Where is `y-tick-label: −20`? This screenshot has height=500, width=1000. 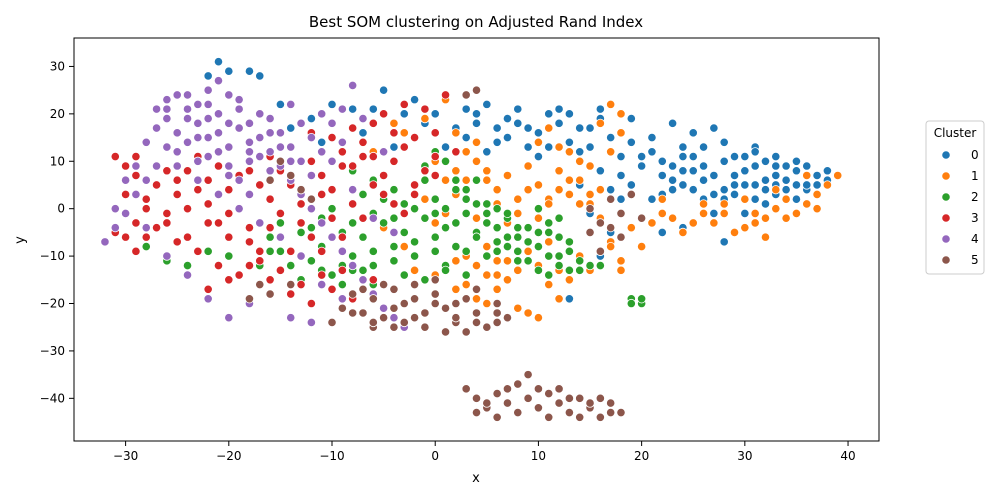
y-tick-label: −20 is located at coordinates (52, 304).